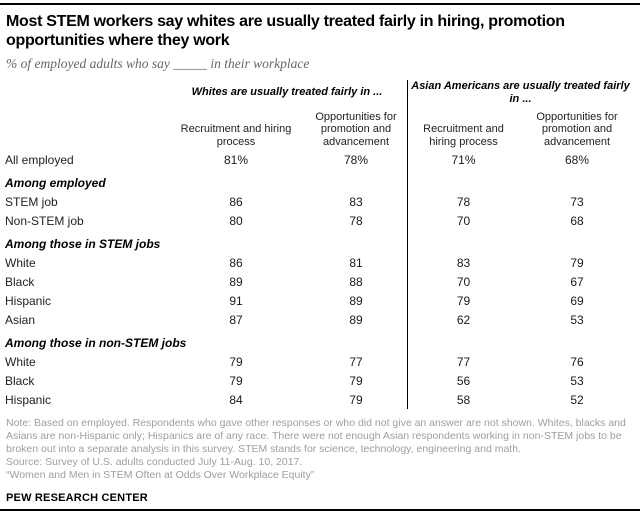 This screenshot has height=518, width=640. I want to click on cell-value: 56, so click(463, 380).